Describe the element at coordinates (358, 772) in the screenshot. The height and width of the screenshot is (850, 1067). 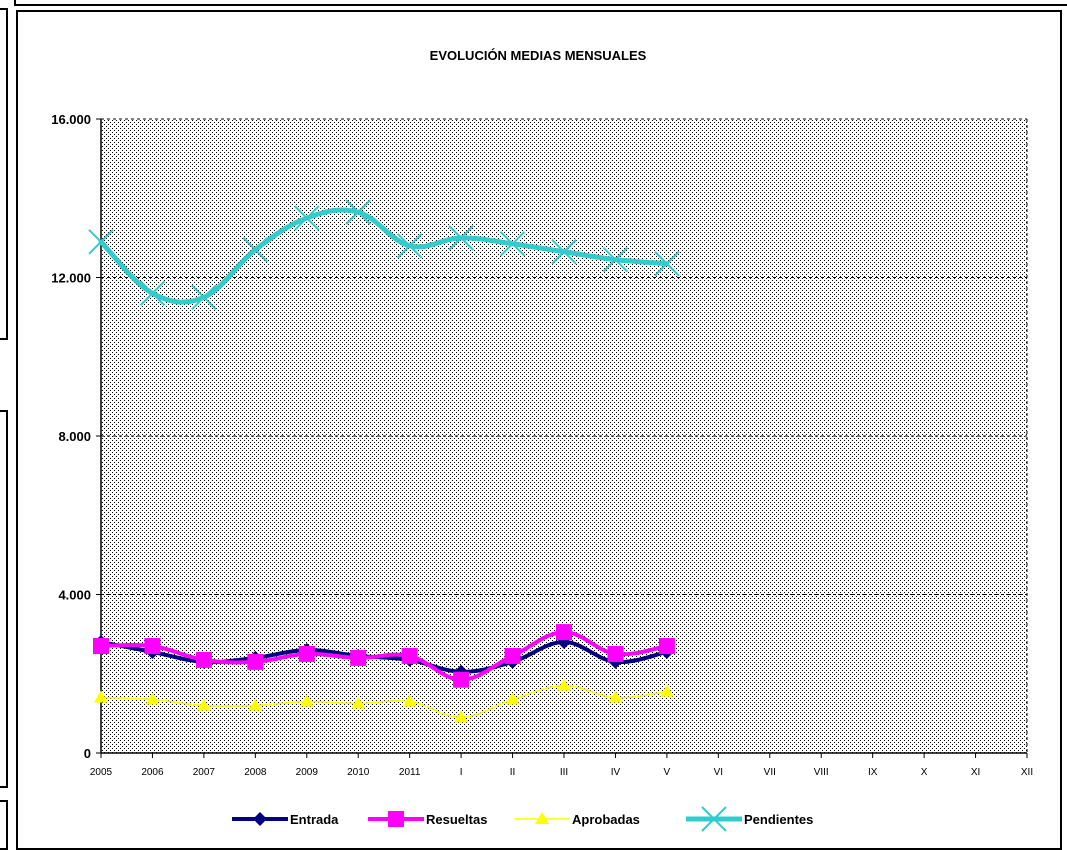
I see `x-tick-label-5: 2010` at that location.